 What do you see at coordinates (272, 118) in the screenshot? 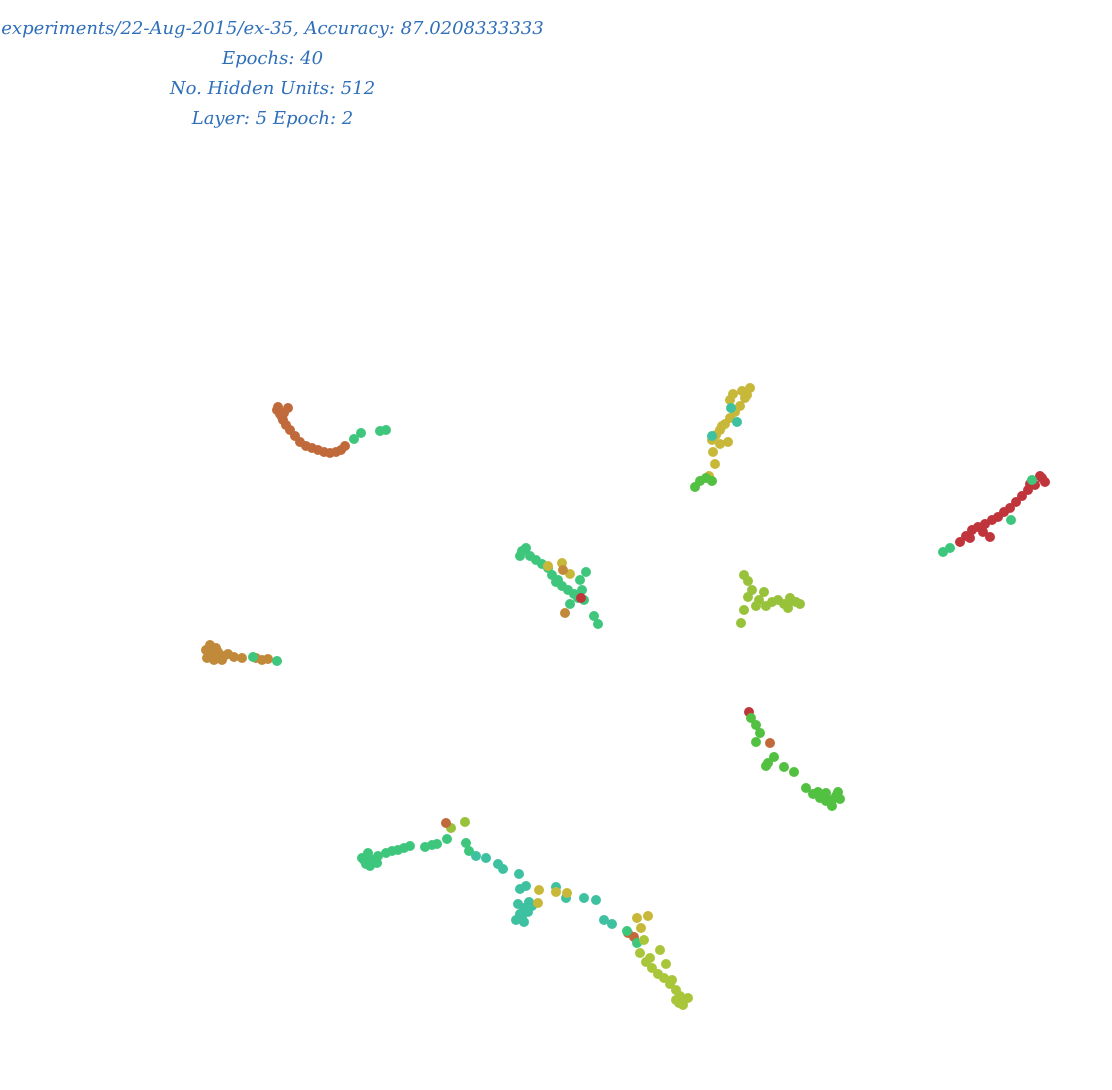
I see `layer-epoch-label: Layer: 5 Epoch: 2` at bounding box center [272, 118].